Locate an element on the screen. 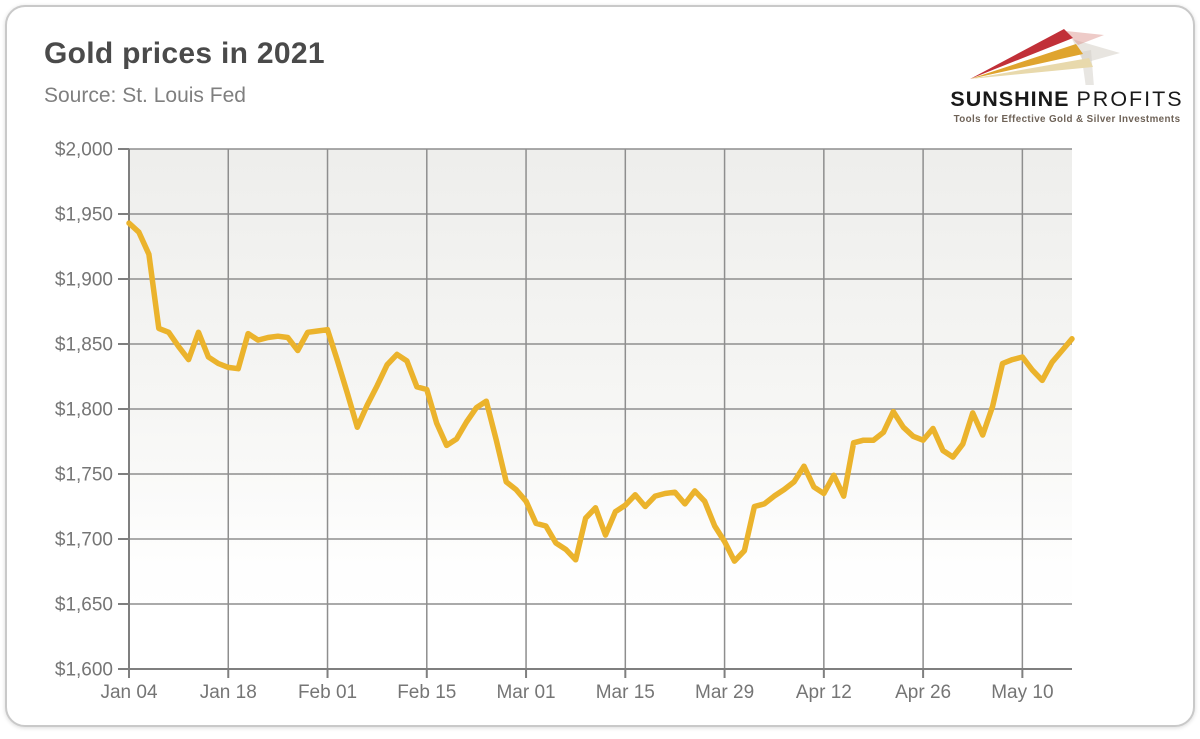  logo-name-sunshine: SUNSHINE is located at coordinates (1010, 99).